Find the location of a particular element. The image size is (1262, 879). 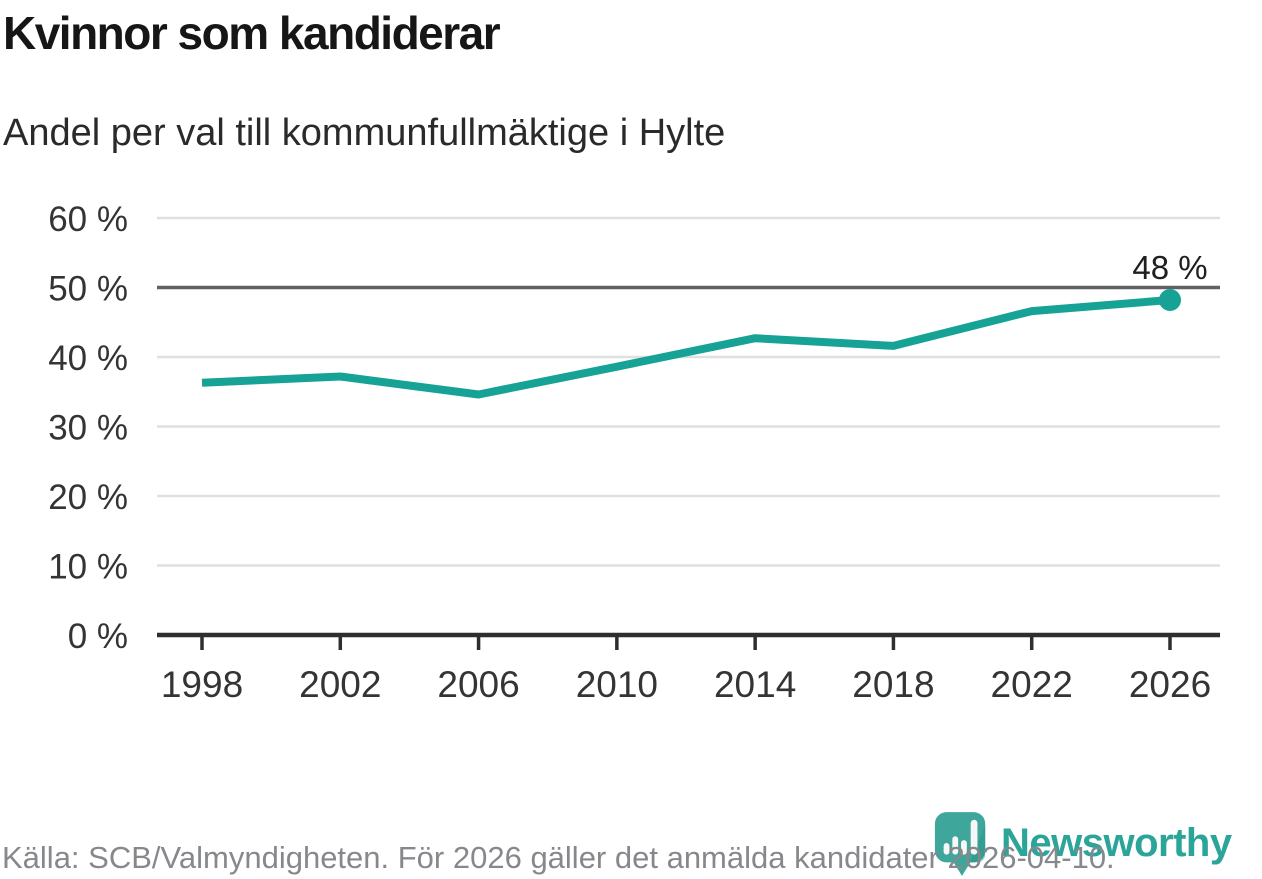

end-value-label: 48 % is located at coordinates (1169, 267).